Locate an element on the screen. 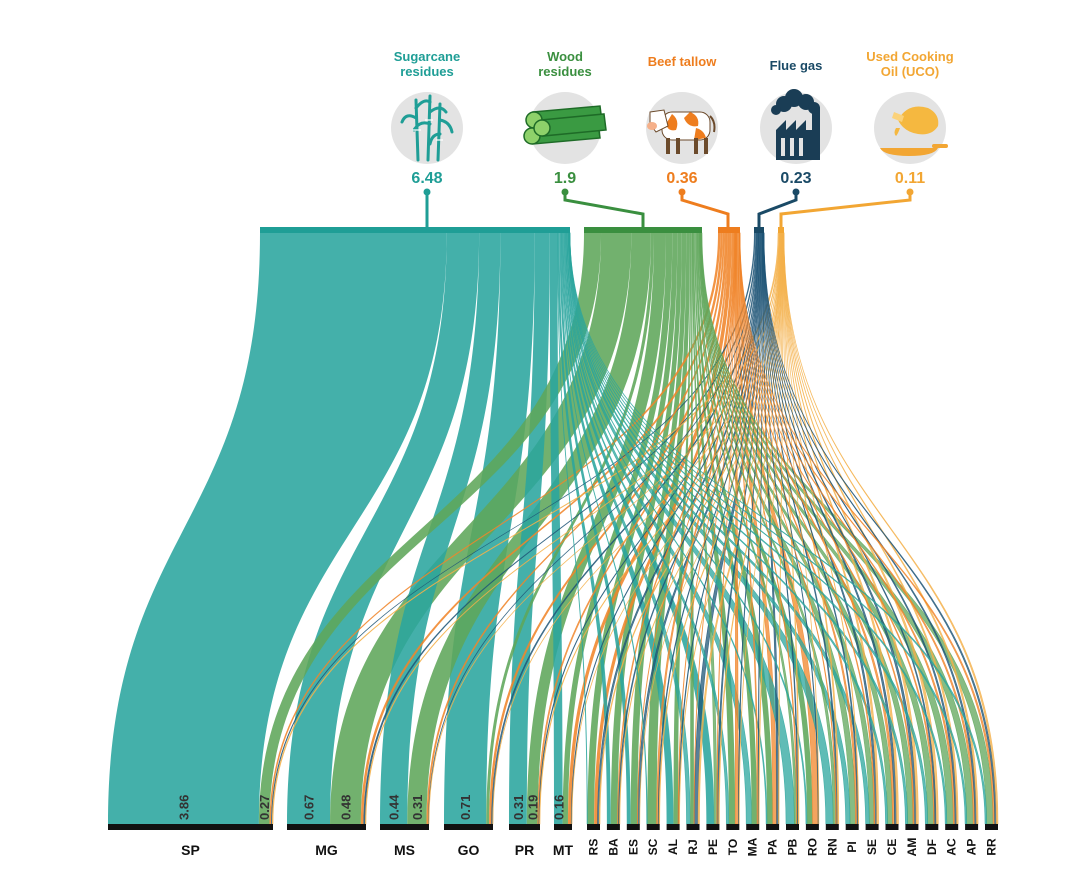 The height and width of the screenshot is (880, 1080). state-label-ms: MS is located at coordinates (404, 850).